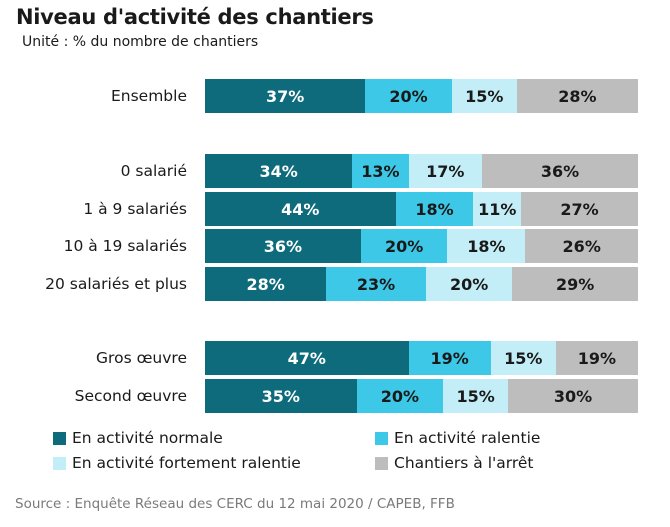 The width and height of the screenshot is (670, 527). I want to click on bar-segment: 30%, so click(573, 396).